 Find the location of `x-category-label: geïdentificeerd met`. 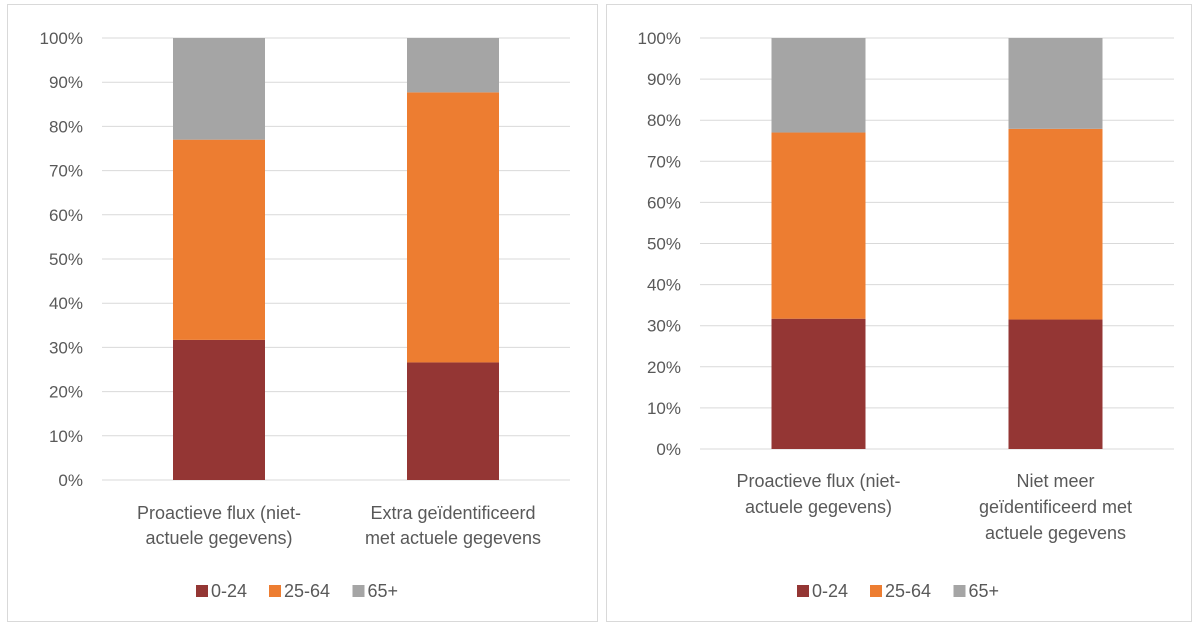

x-category-label: geïdentificeerd met is located at coordinates (1055, 507).